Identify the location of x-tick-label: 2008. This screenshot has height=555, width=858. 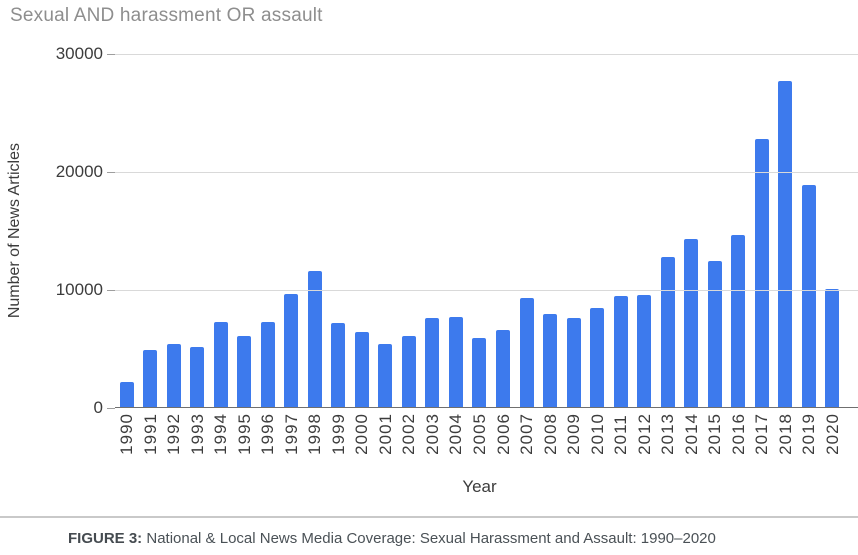
(550, 434).